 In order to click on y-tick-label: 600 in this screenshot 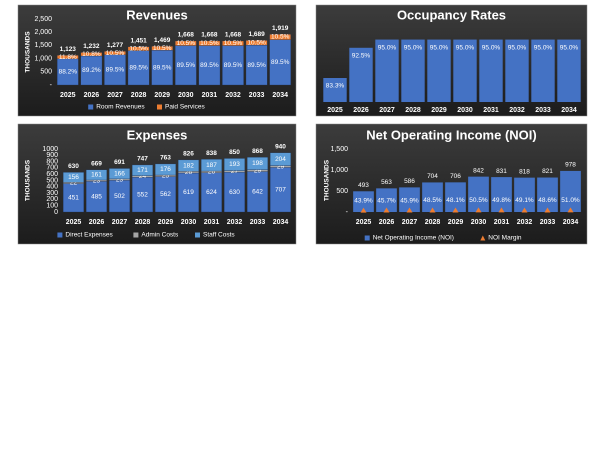, I will do `click(52, 174)`.